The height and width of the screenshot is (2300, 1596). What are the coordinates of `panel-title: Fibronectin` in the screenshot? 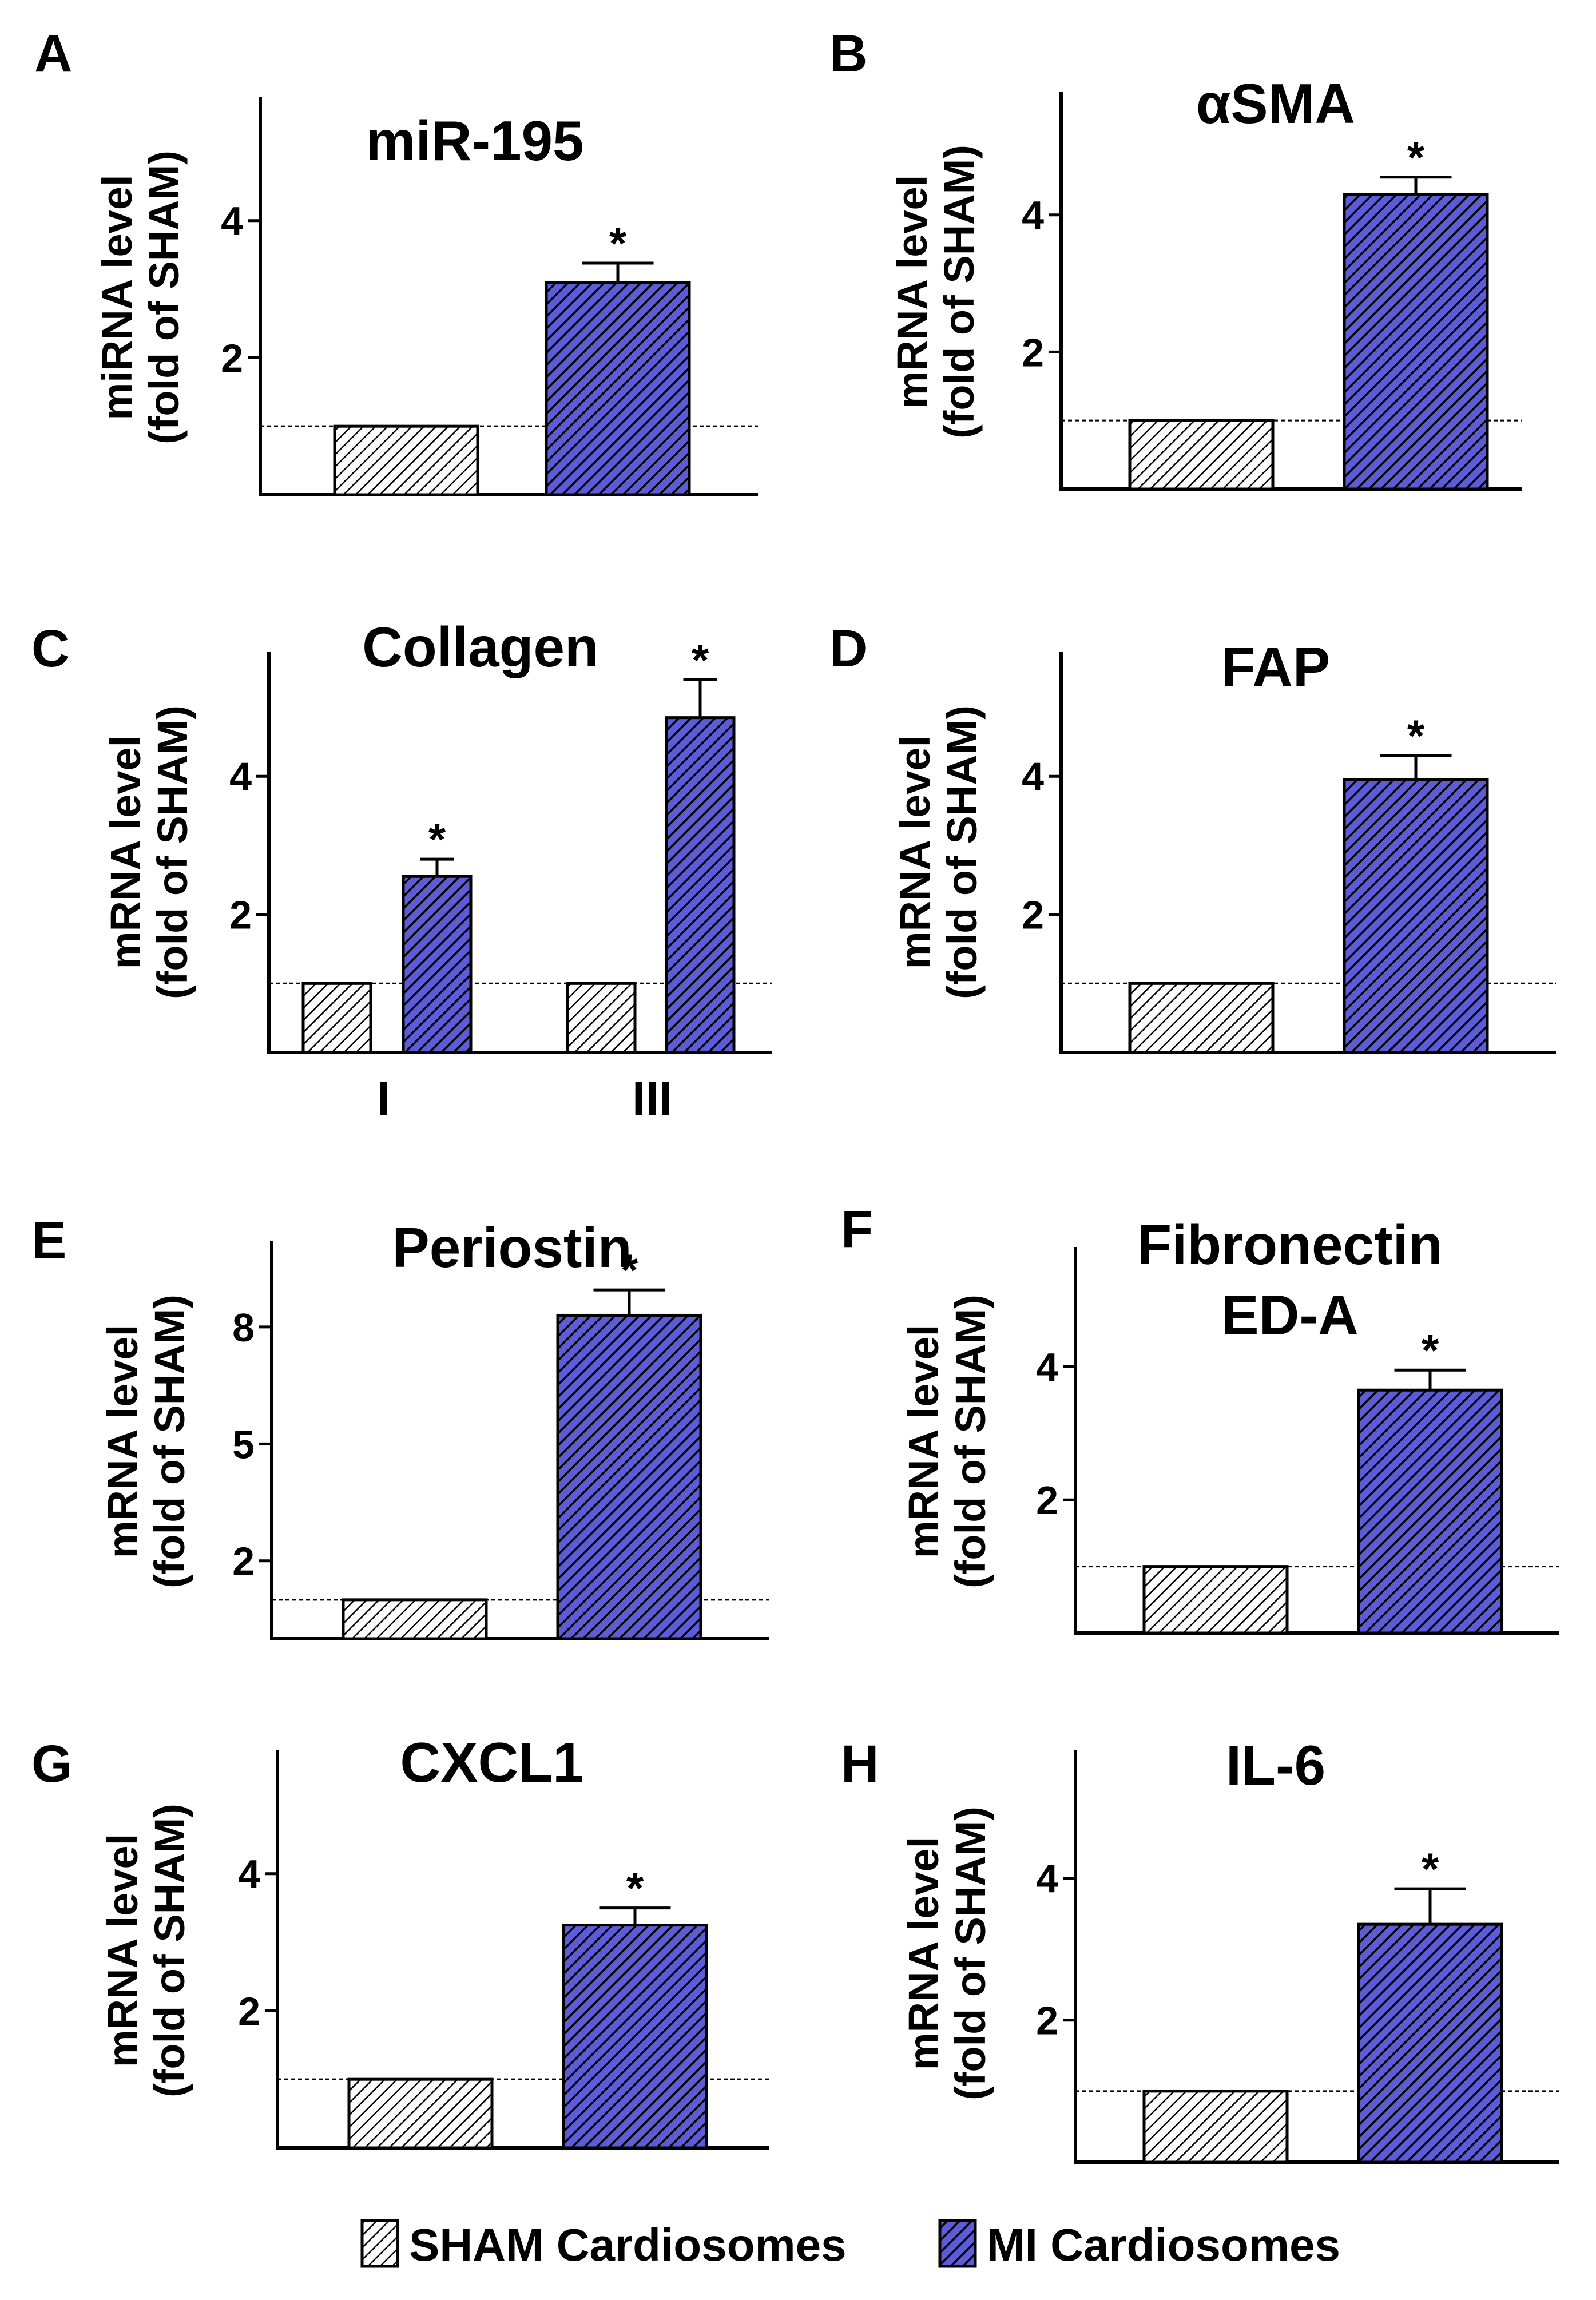 It's located at (1290, 1244).